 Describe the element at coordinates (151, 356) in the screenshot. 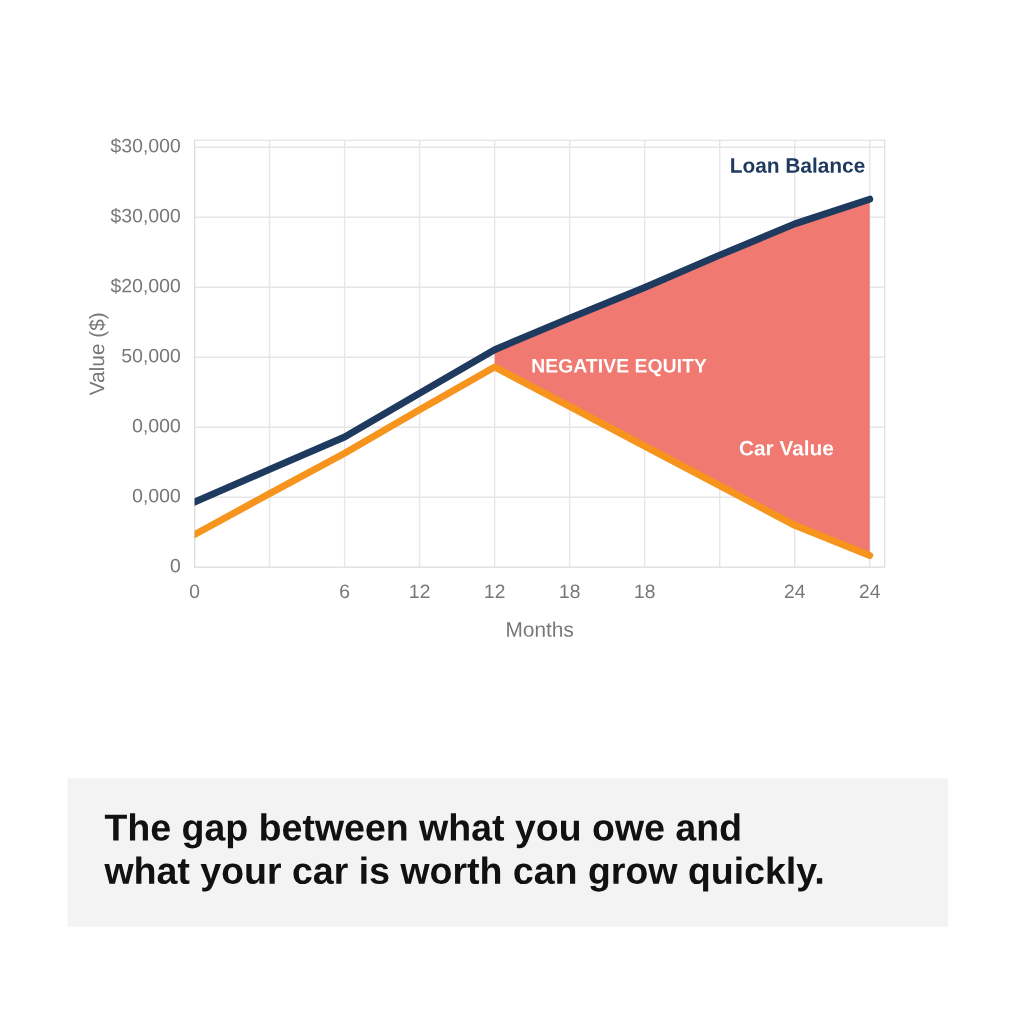

I see `text: 50,000` at that location.